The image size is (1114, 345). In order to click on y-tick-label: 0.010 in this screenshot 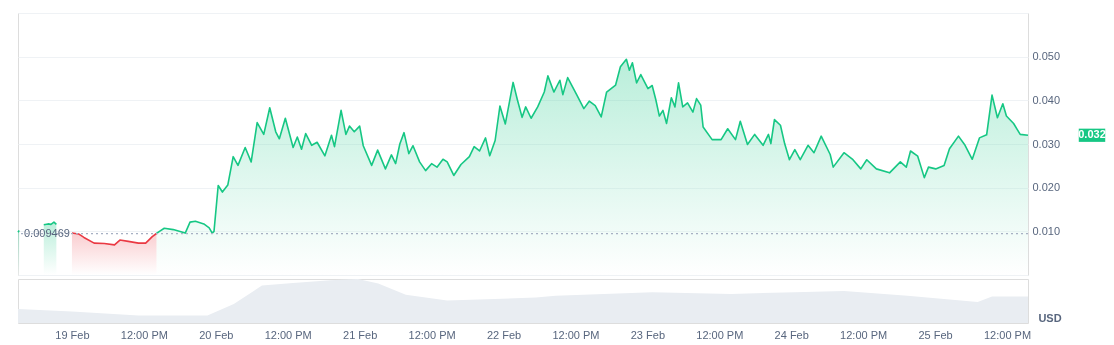, I will do `click(1046, 230)`.